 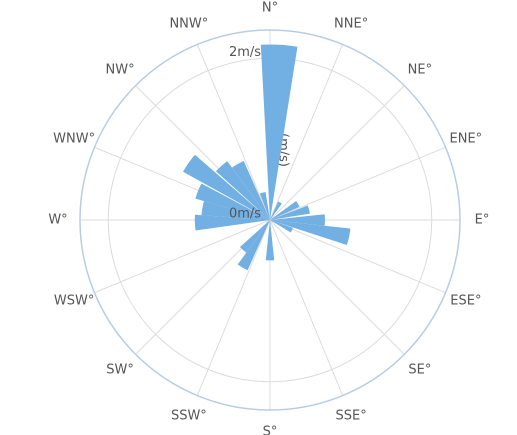 I want to click on compass-label: SW°, so click(x=120, y=369).